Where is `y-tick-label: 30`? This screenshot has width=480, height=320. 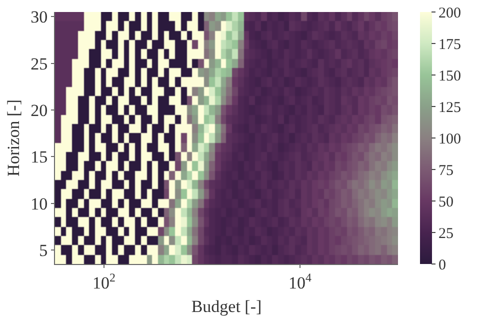
y-tick-label: 30 is located at coordinates (39, 17).